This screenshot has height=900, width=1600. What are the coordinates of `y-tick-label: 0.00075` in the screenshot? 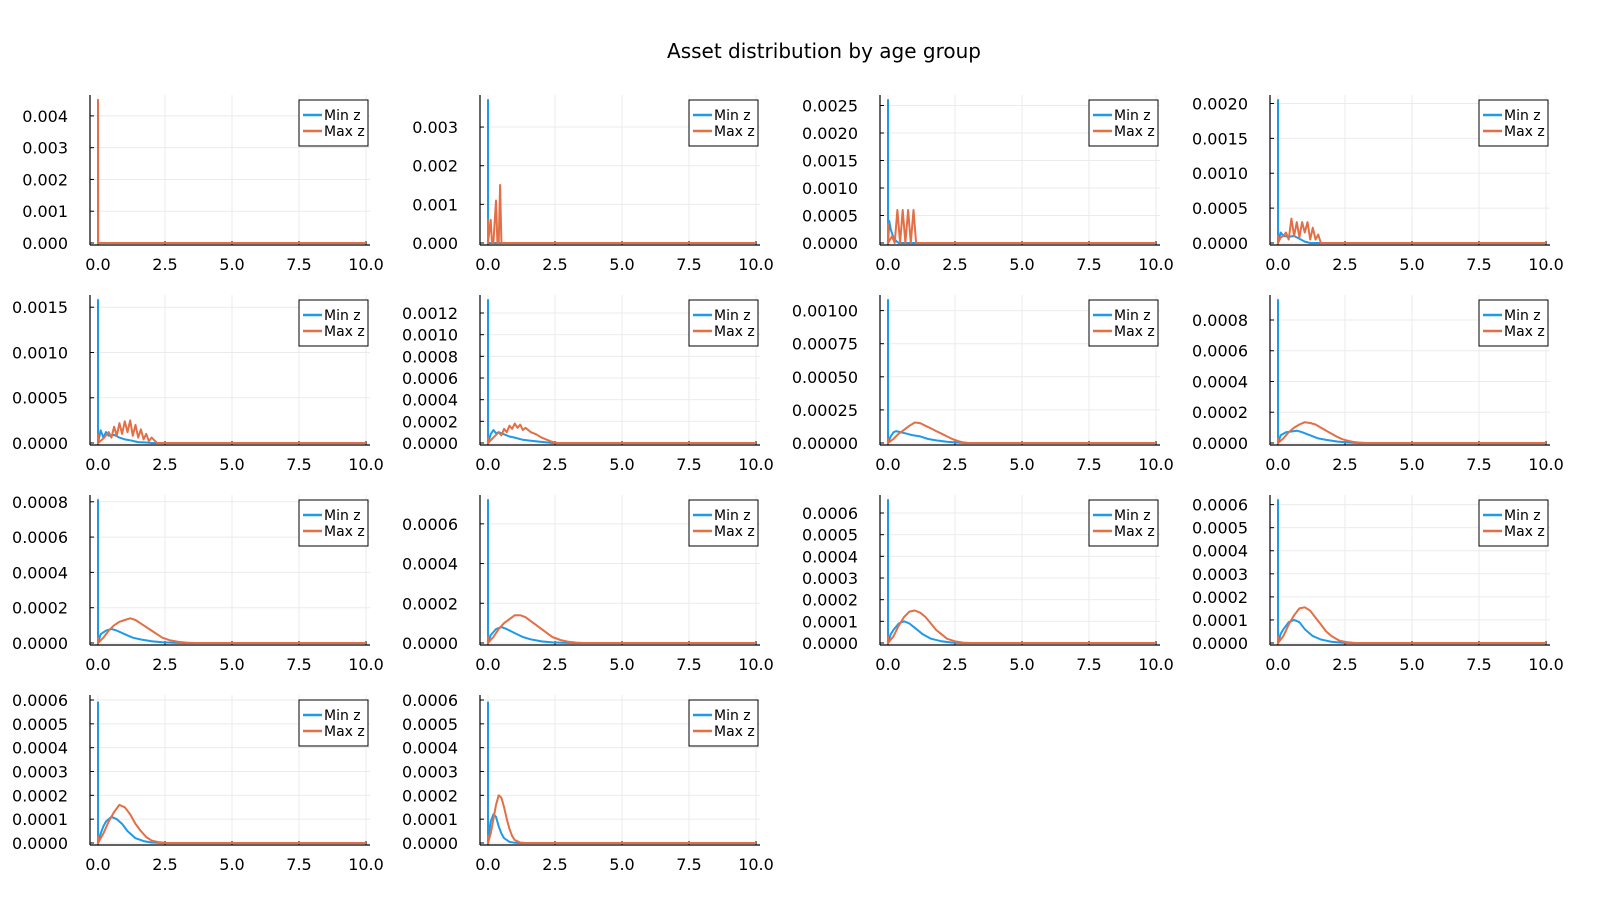 It's located at (825, 344).